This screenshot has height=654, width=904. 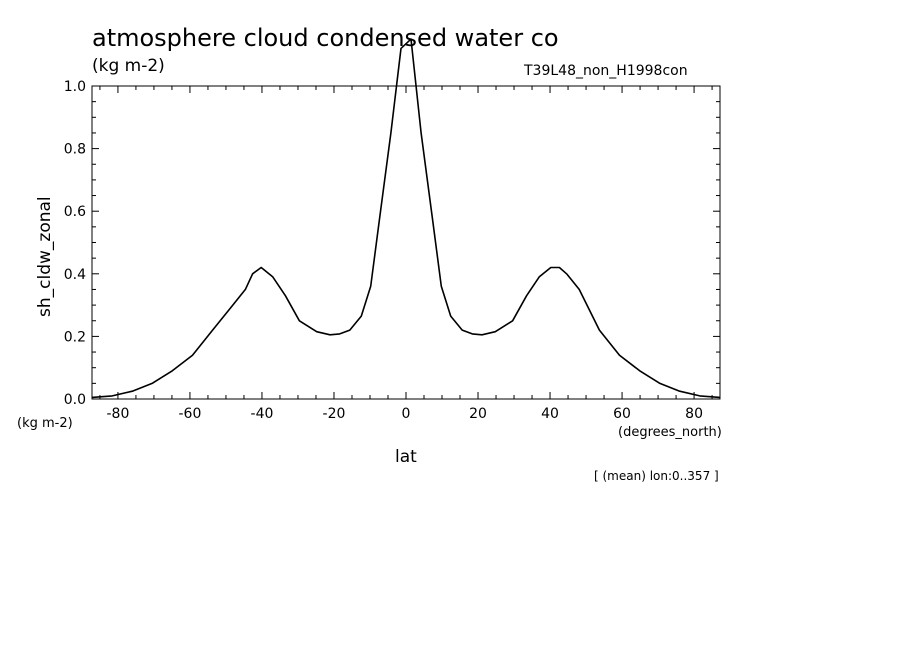 I want to click on x-tick-label: -20, so click(x=334, y=414).